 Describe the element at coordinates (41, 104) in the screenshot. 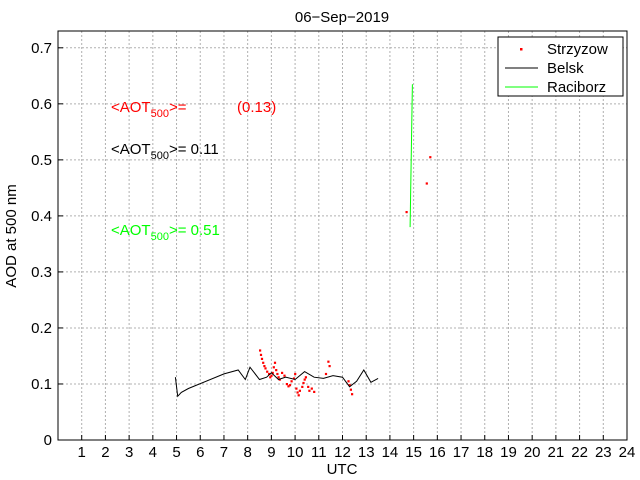

I see `y-tick-label: 0.6` at that location.